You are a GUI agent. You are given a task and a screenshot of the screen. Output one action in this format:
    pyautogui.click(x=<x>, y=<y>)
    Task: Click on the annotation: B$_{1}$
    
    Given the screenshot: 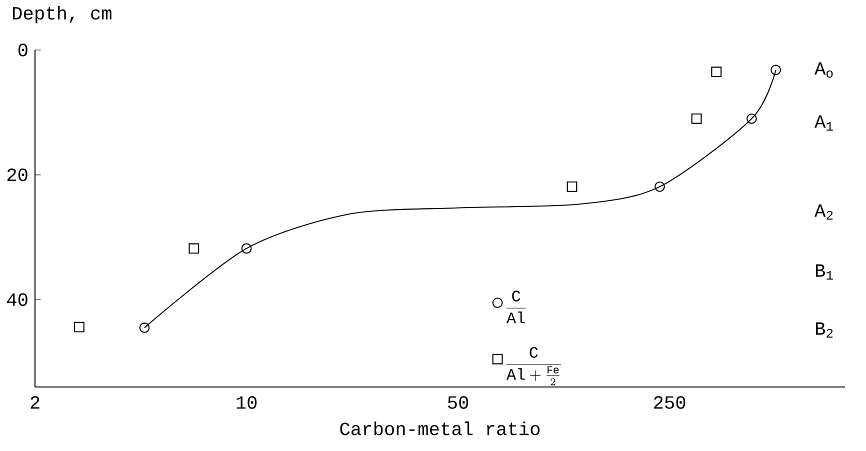 What is the action you would take?
    pyautogui.click(x=824, y=272)
    